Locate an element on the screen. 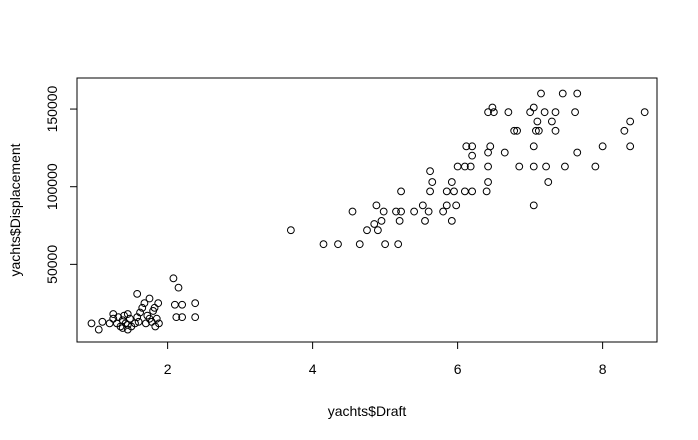 The width and height of the screenshot is (698, 440). x-axis: 2 4 6 8 is located at coordinates (385, 359).